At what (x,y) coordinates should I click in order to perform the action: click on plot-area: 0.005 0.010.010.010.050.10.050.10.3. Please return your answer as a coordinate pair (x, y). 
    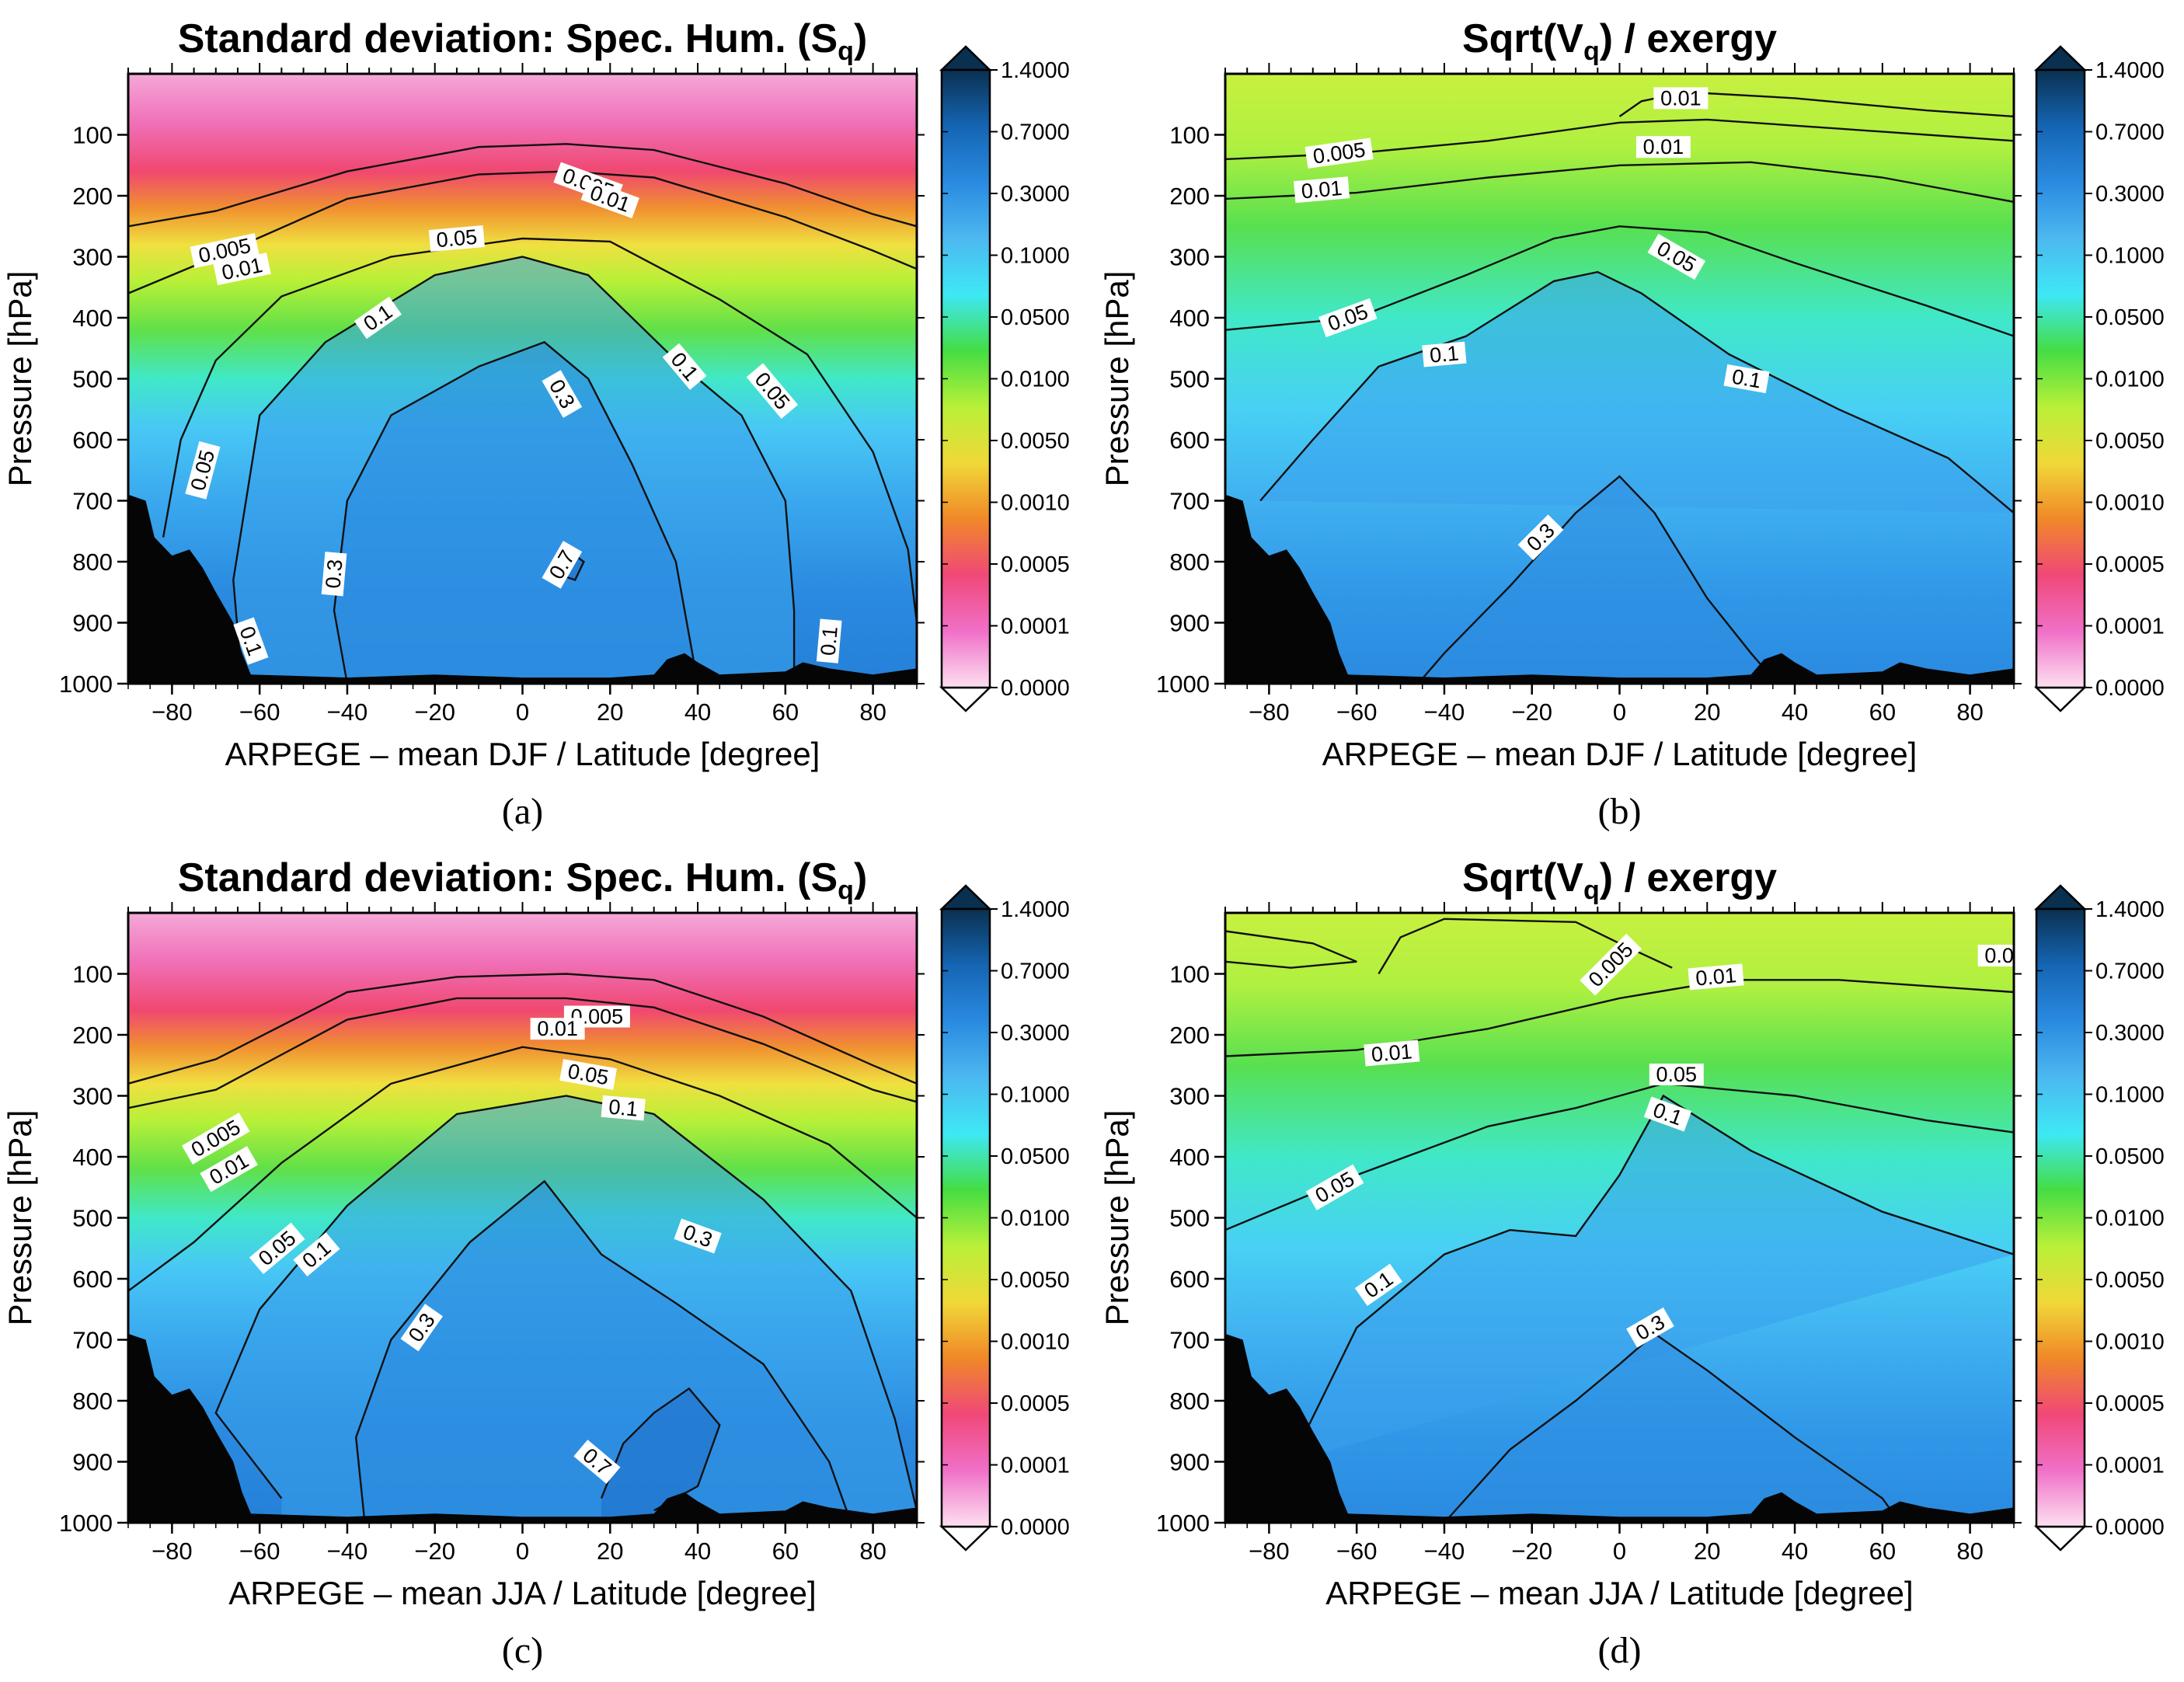
    Looking at the image, I should click on (1619, 1218).